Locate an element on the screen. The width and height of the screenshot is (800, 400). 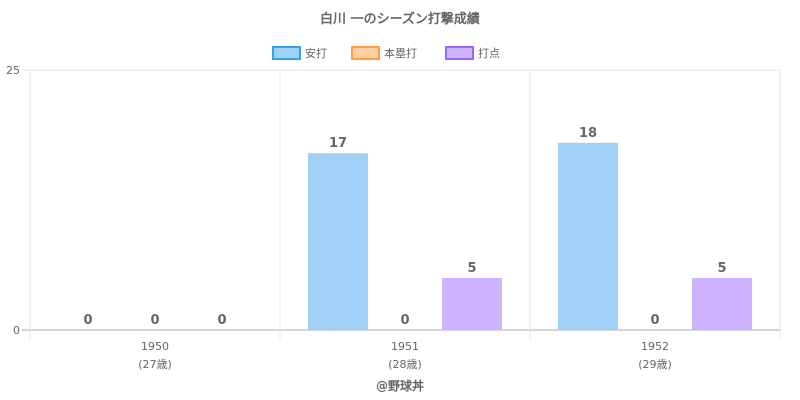
legend-item-0: 安打 is located at coordinates (299, 53).